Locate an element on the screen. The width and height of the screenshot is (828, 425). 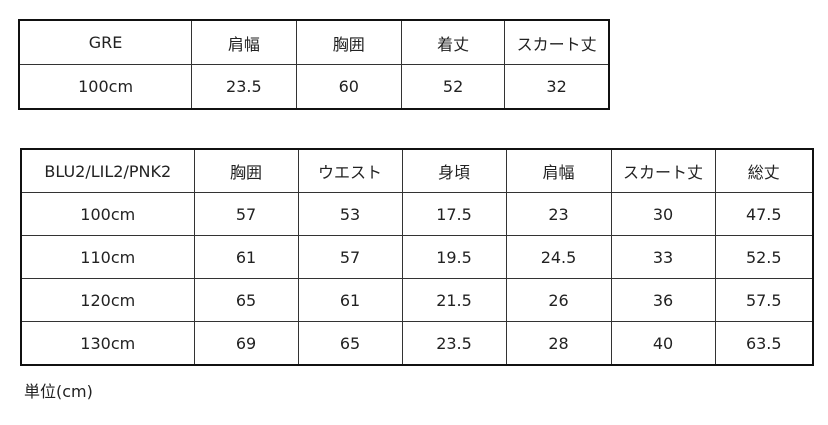
value-cell: 28 is located at coordinates (558, 343).